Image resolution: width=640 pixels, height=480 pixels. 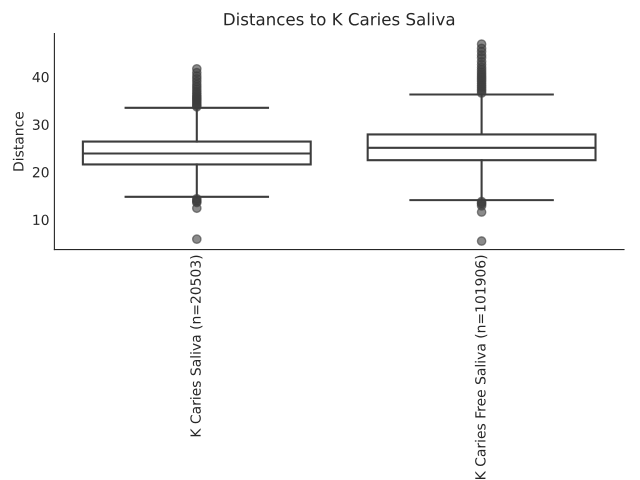 I want to click on y-tick-label: 10, so click(x=41, y=220).